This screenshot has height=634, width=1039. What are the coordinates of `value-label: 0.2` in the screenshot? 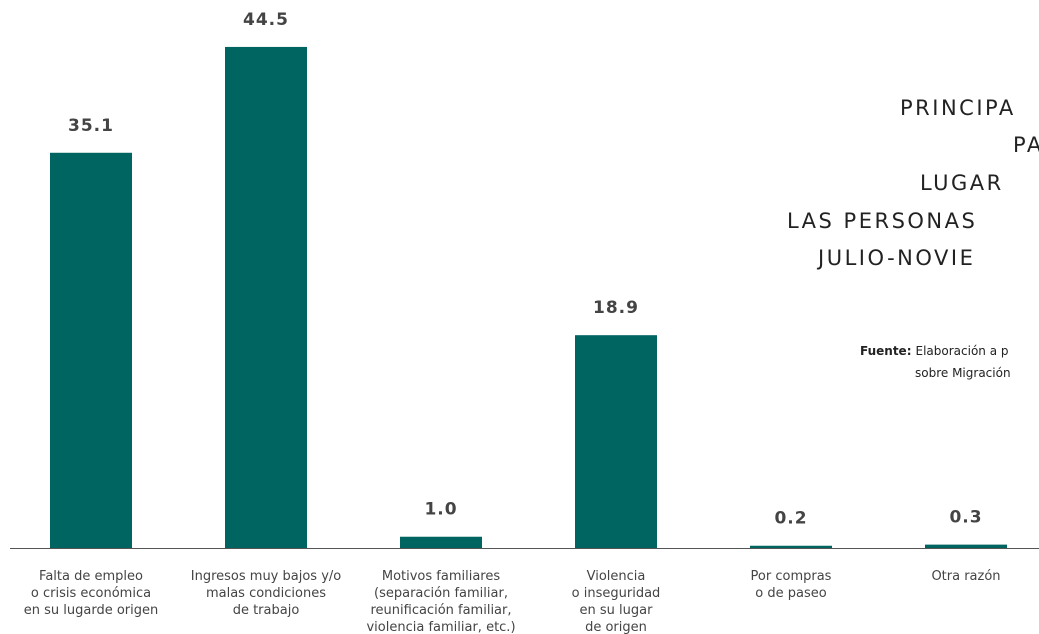 It's located at (790, 519).